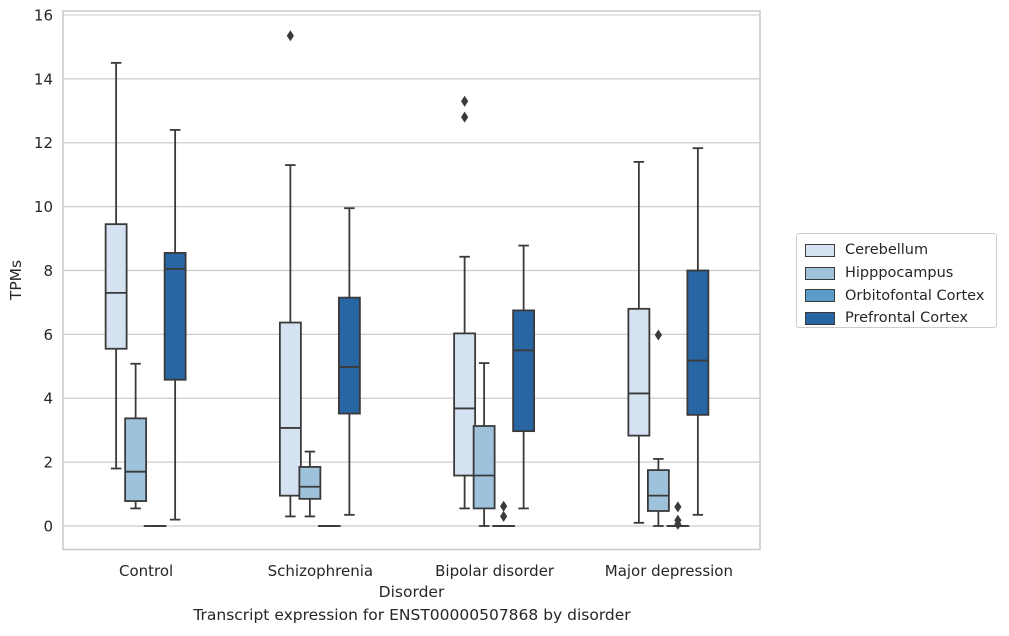 The image size is (1009, 636). What do you see at coordinates (43, 207) in the screenshot?
I see `y-tick-label: 10` at bounding box center [43, 207].